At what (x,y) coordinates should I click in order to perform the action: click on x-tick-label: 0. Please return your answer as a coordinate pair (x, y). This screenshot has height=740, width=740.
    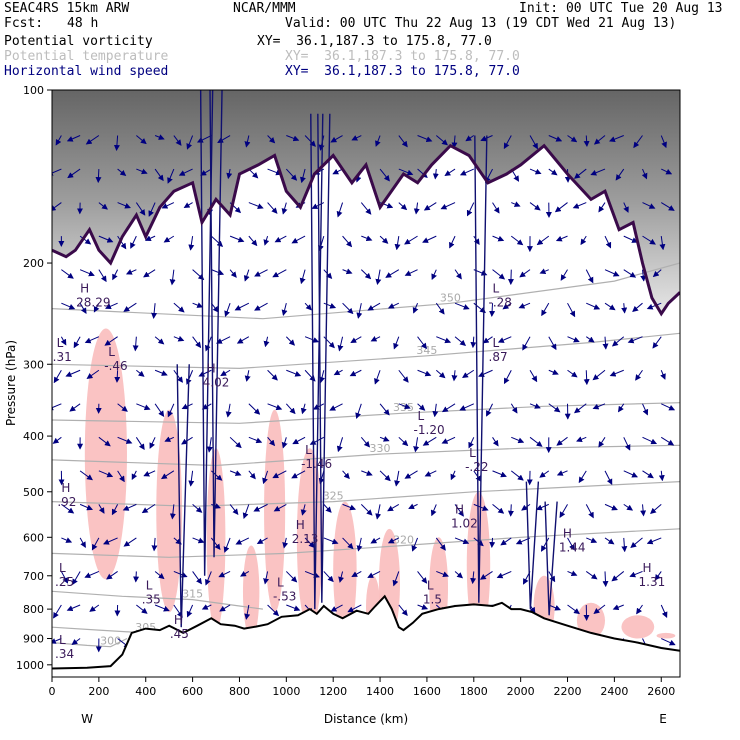
    Looking at the image, I should click on (52, 691).